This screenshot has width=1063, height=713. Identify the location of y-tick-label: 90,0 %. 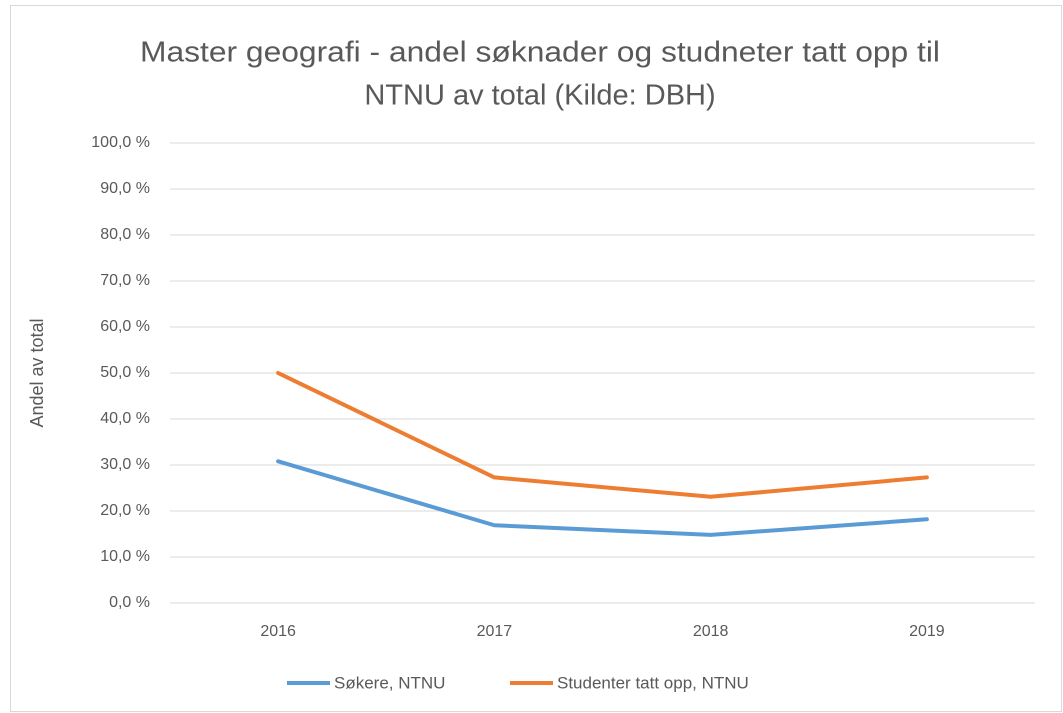
(125, 188).